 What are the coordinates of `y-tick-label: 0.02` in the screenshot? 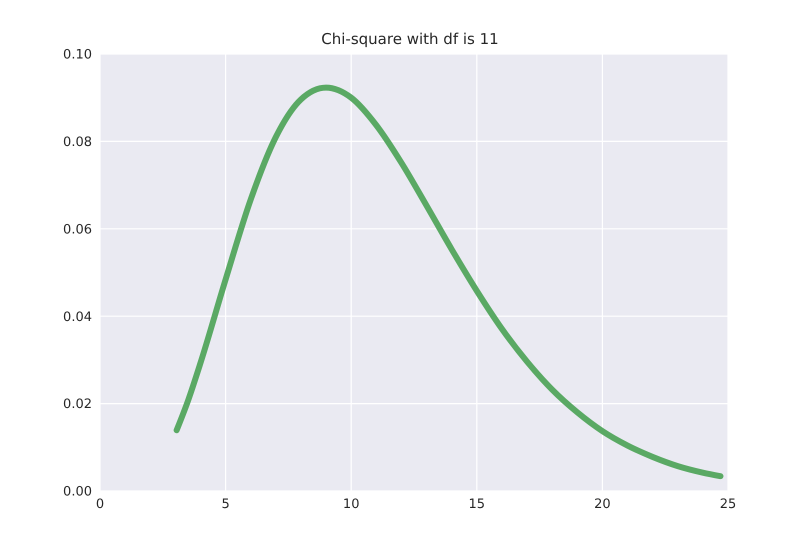 It's located at (77, 404).